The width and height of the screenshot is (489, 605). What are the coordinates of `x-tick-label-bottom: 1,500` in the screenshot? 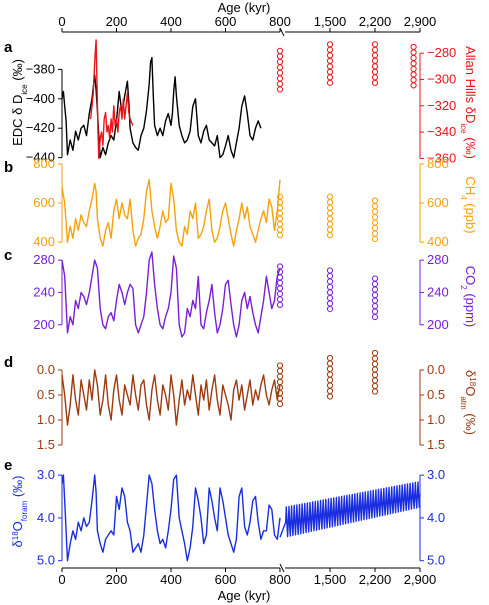 It's located at (330, 579).